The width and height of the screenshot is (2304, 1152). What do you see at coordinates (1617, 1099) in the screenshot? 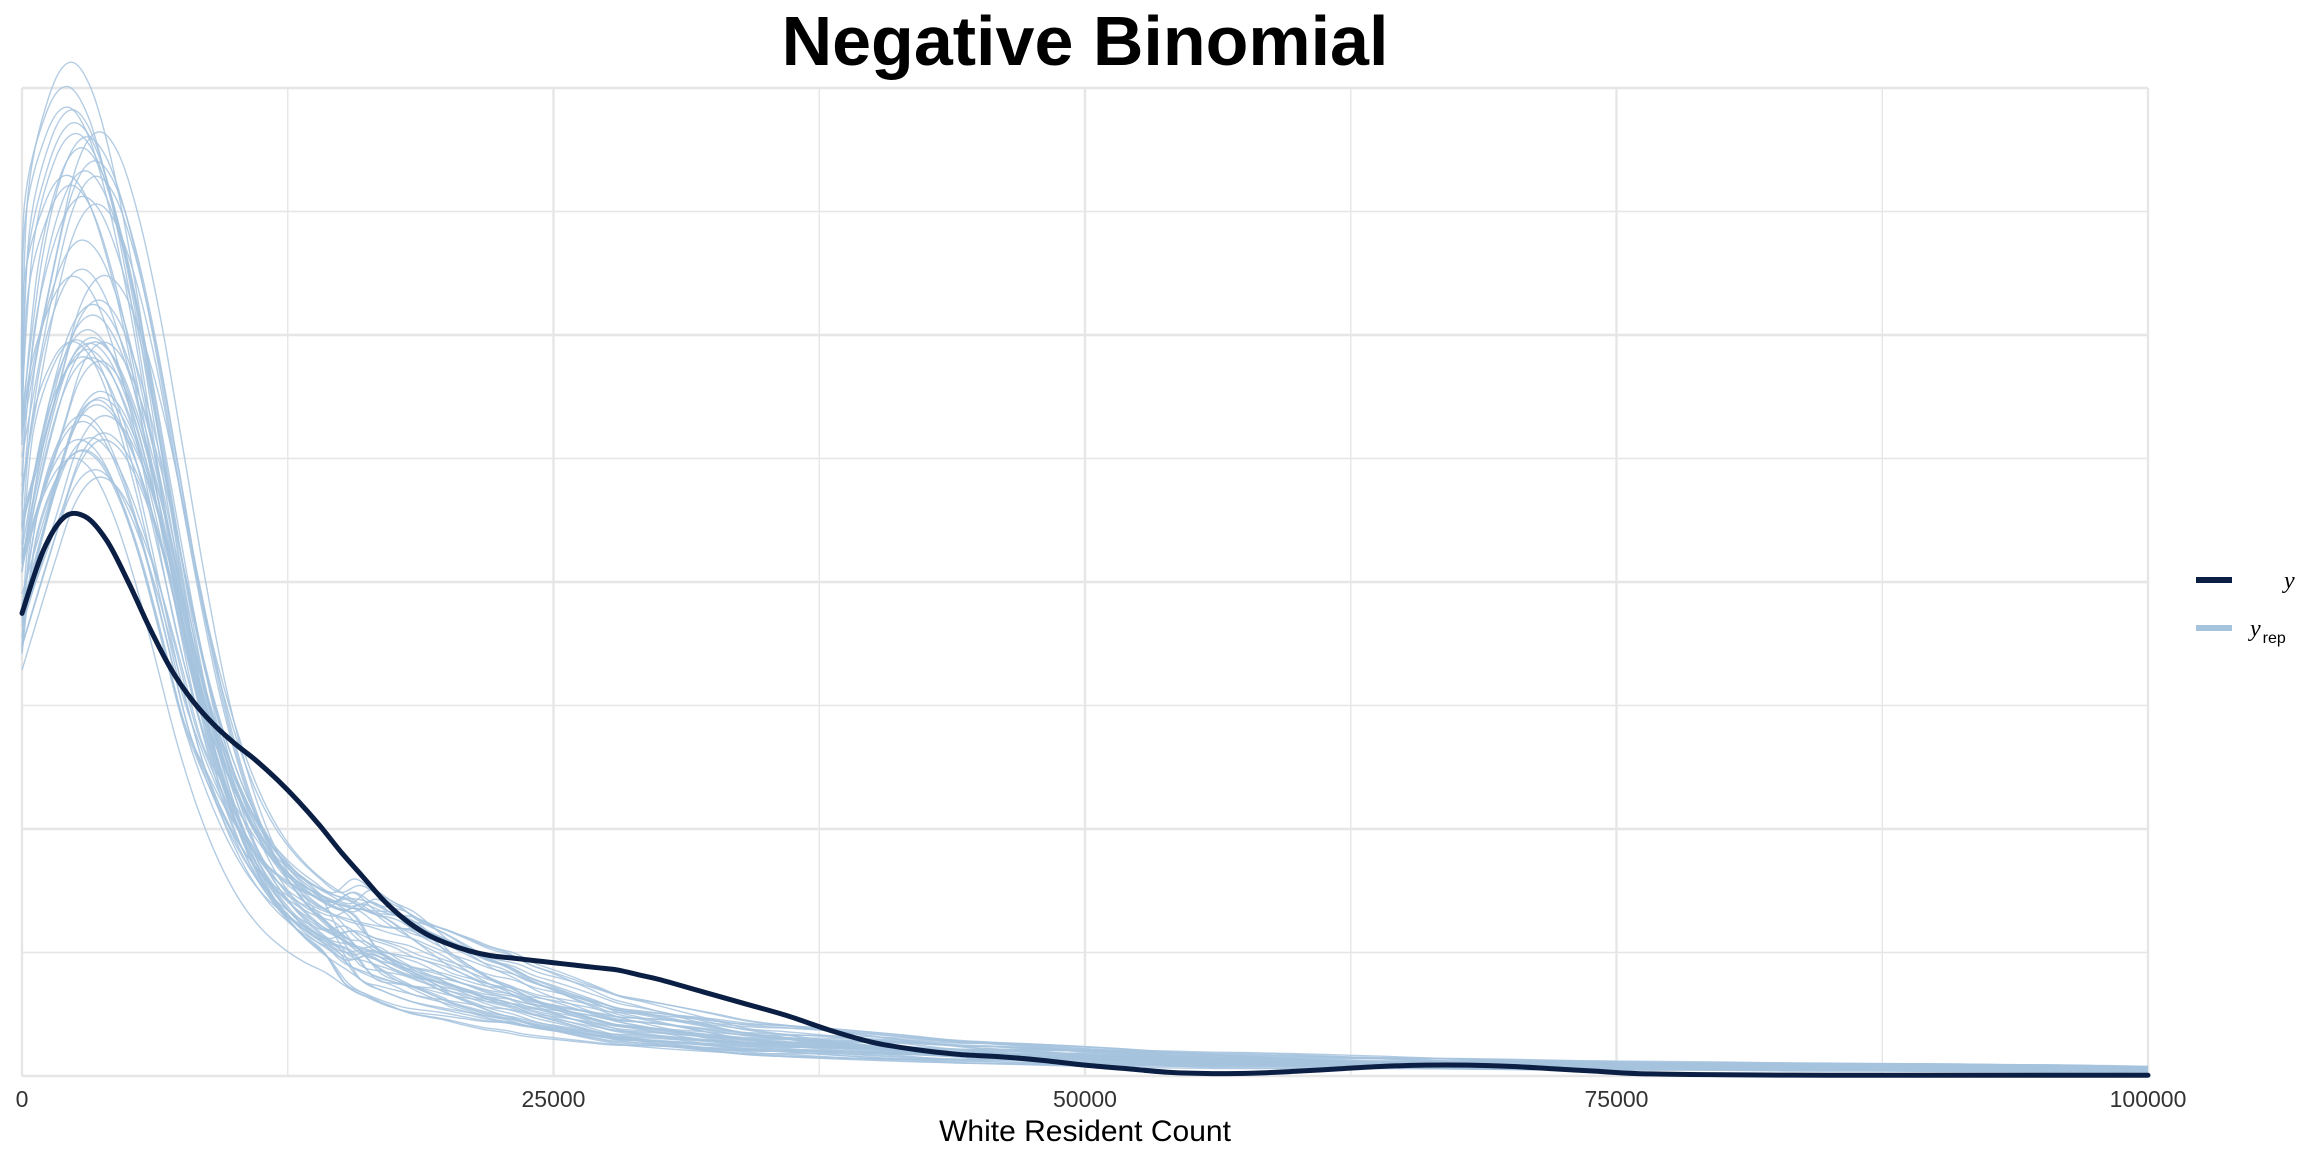
I see `x-tick-label: 75000` at bounding box center [1617, 1099].